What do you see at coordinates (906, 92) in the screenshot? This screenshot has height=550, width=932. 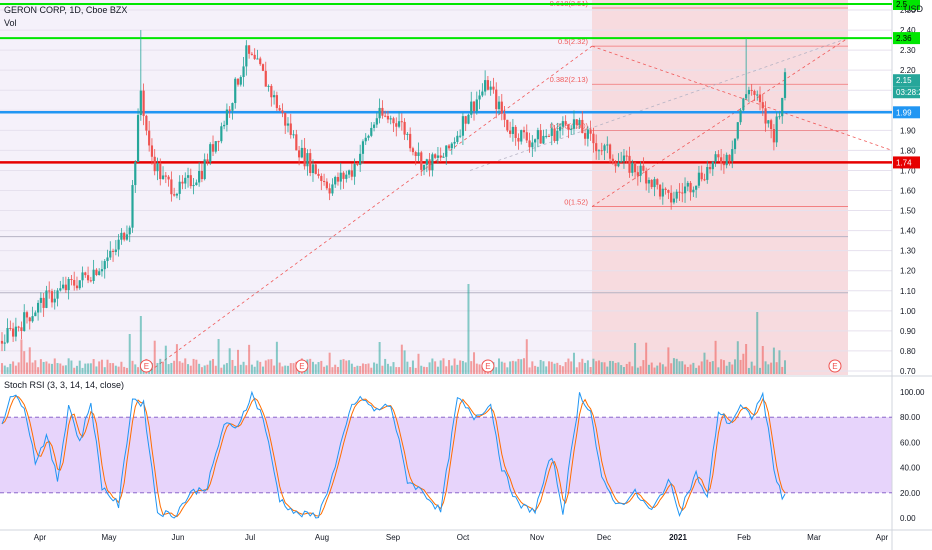 I see `price-badge` at bounding box center [906, 92].